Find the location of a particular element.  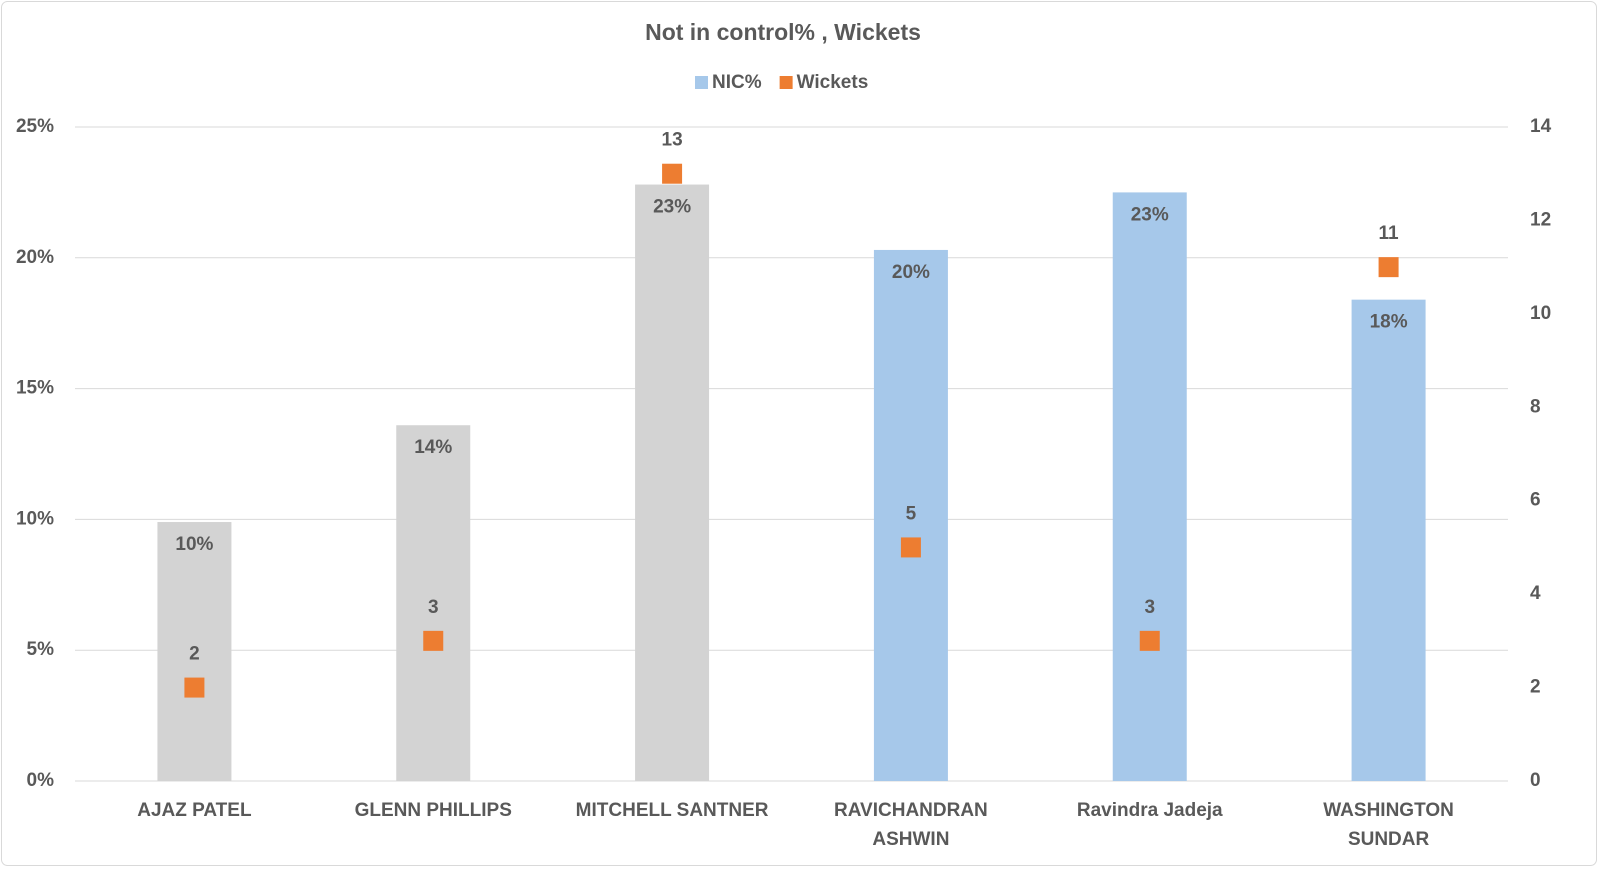

y2-tick-label: 8 is located at coordinates (1535, 406).